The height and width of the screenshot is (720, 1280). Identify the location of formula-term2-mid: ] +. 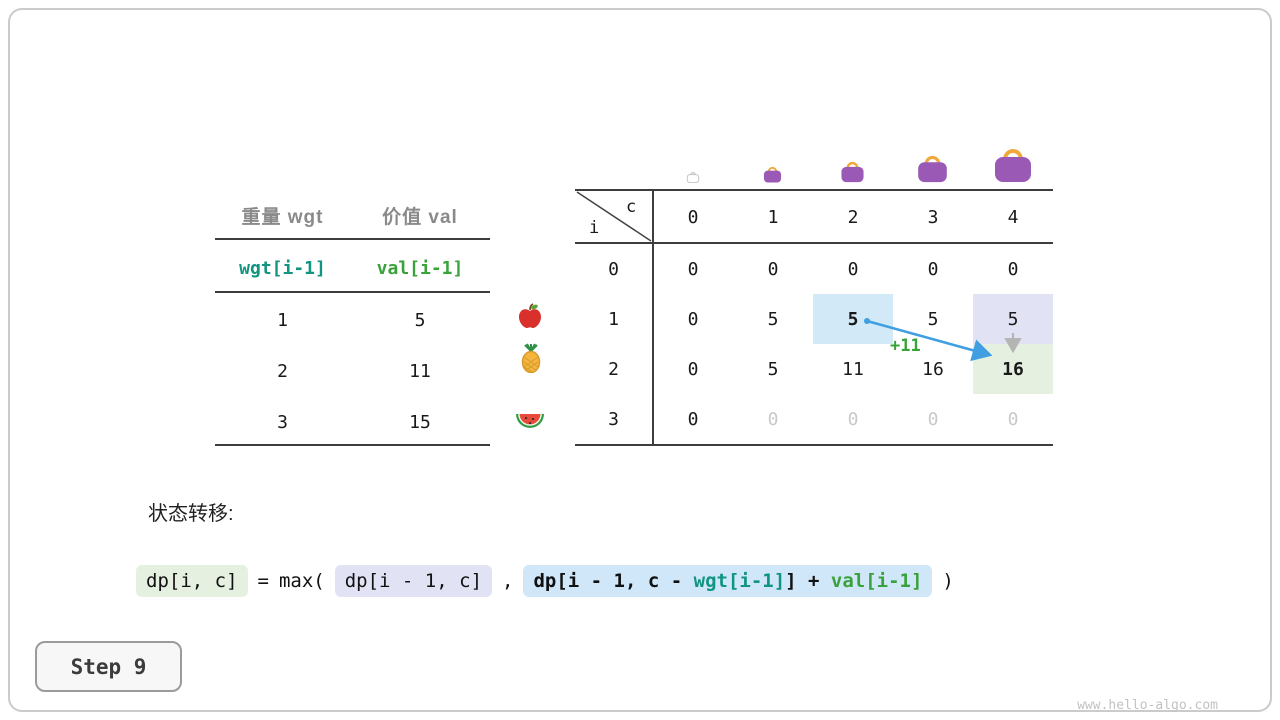
(808, 581).